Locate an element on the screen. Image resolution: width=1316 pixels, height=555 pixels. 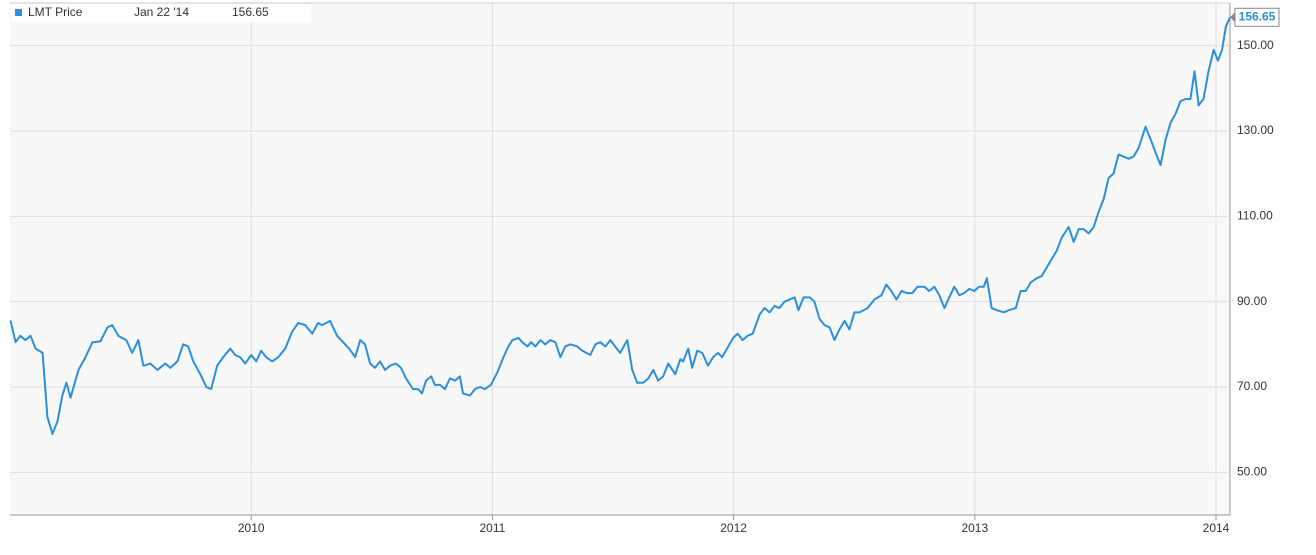
x-tick-label: 2013 is located at coordinates (974, 528).